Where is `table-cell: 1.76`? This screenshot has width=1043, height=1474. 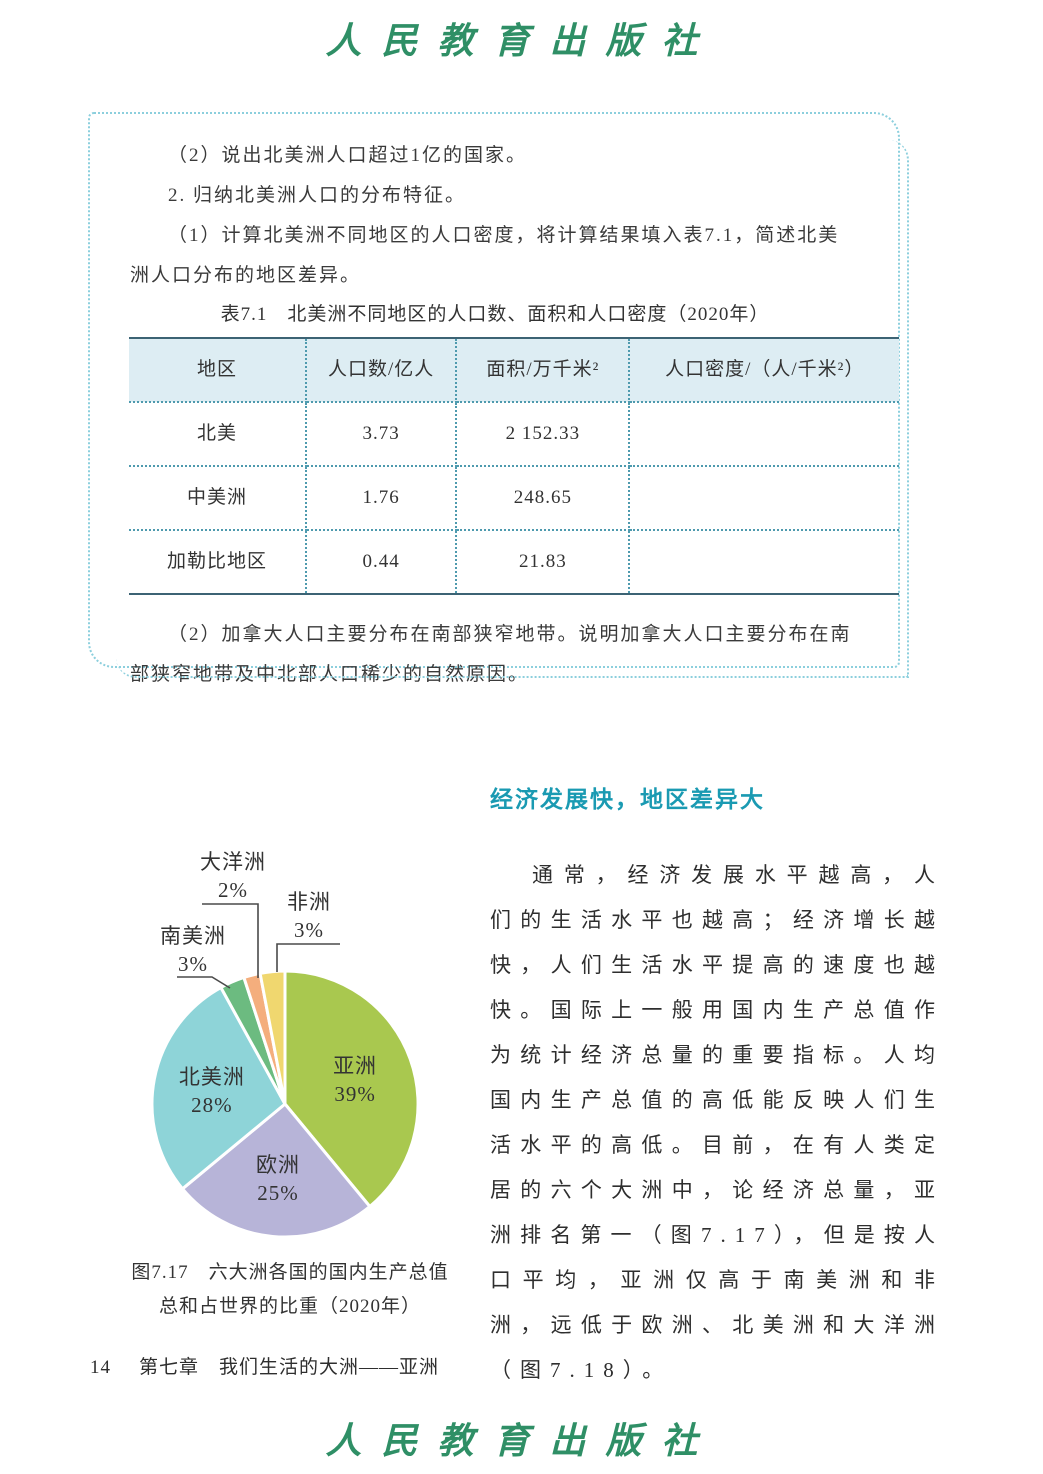
table-cell: 1.76 is located at coordinates (382, 498).